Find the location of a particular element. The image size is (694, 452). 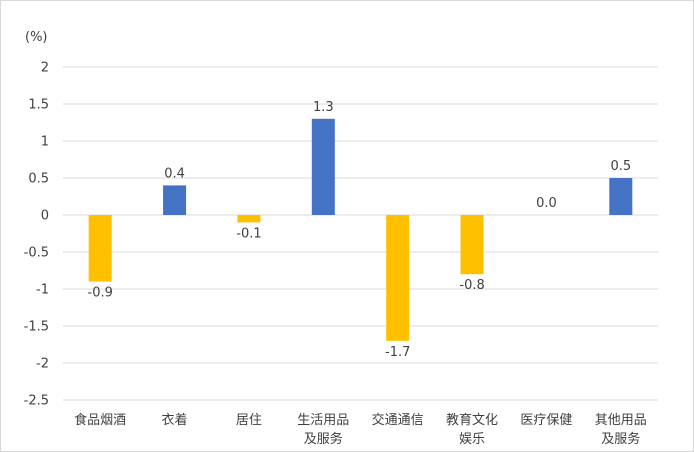

data-label: 1.3 is located at coordinates (323, 107).